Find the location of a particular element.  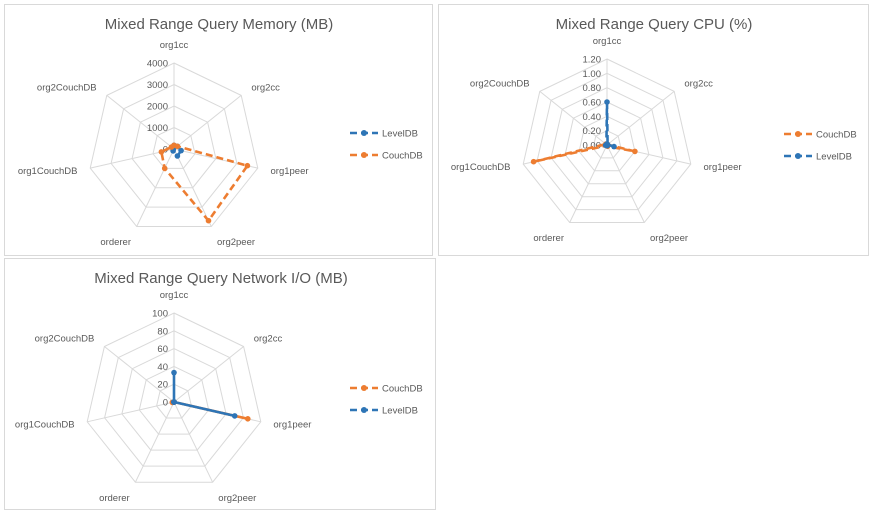

tick-label: 0.20 is located at coordinates (592, 131).